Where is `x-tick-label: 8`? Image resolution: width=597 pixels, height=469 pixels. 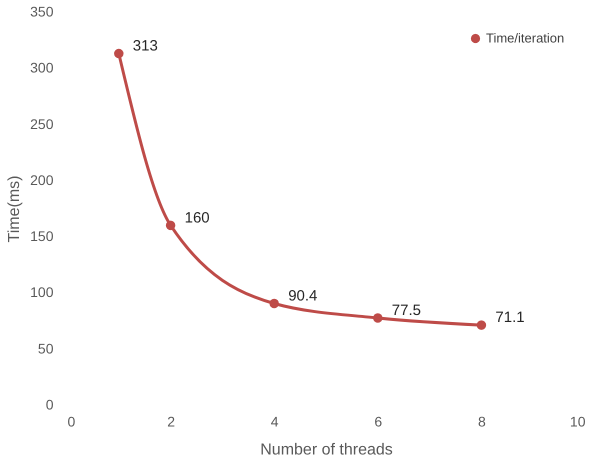 x-tick-label: 8 is located at coordinates (482, 422).